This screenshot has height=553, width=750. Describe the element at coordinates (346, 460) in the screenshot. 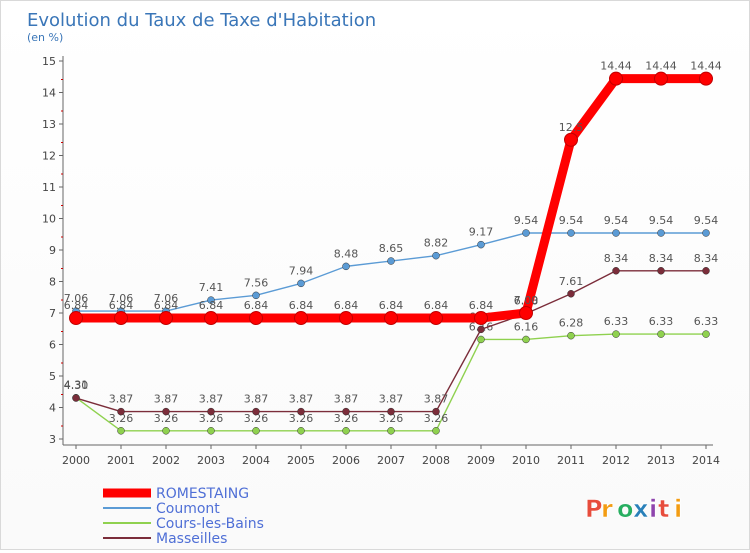

I see `x-tick-label-2006: 2006` at that location.